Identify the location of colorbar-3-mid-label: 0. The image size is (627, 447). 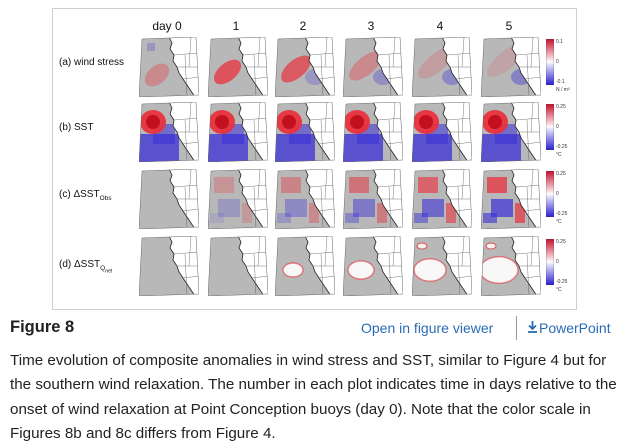
(557, 262).